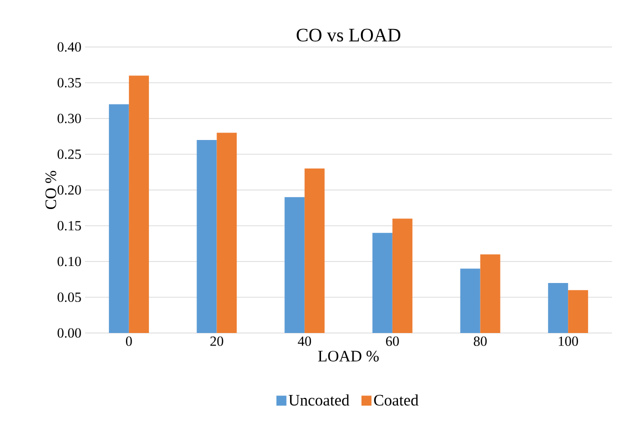 Image resolution: width=627 pixels, height=443 pixels. What do you see at coordinates (69, 297) in the screenshot?
I see `y-tick-label: 0.05` at bounding box center [69, 297].